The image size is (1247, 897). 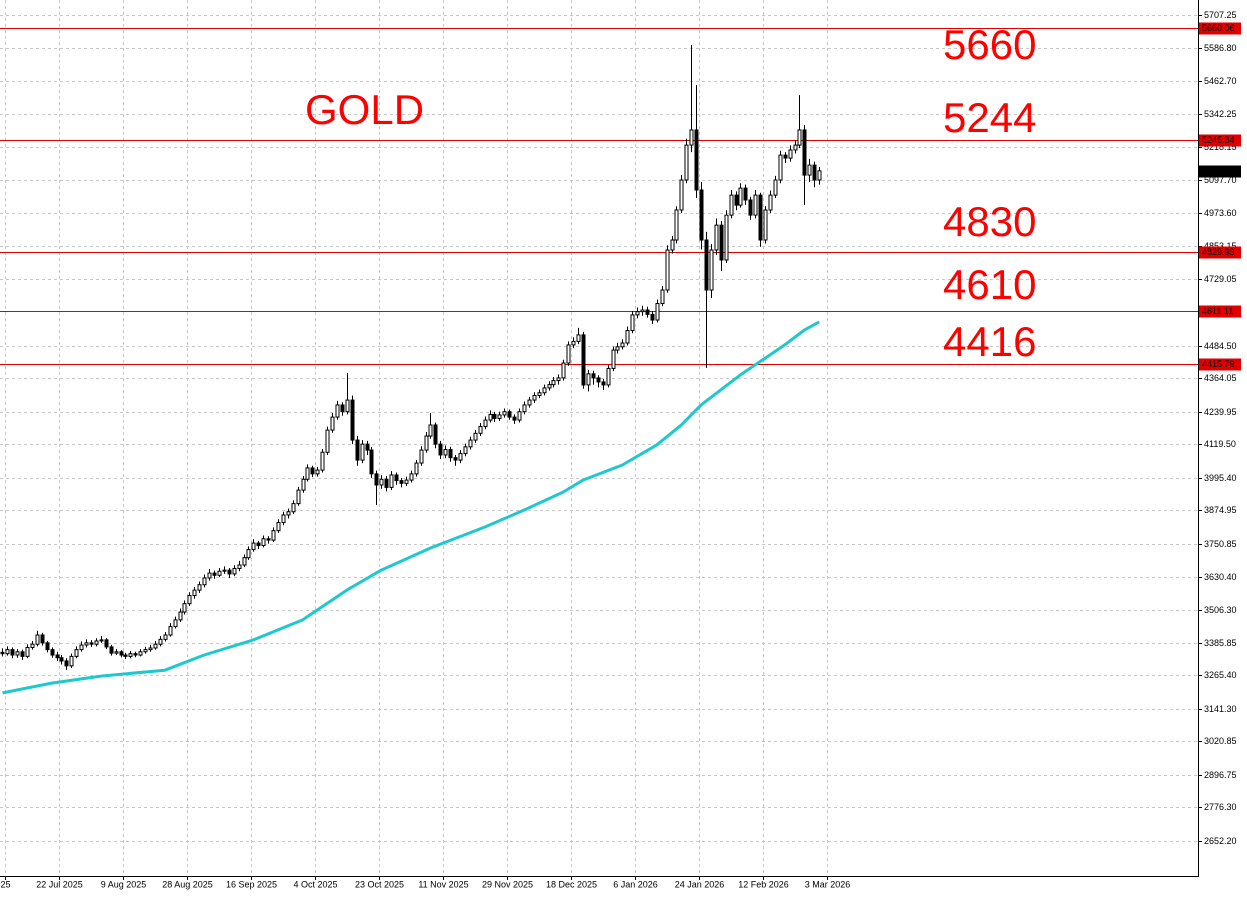 What do you see at coordinates (1218, 364) in the screenshot?
I see `level-label: 4415.79` at bounding box center [1218, 364].